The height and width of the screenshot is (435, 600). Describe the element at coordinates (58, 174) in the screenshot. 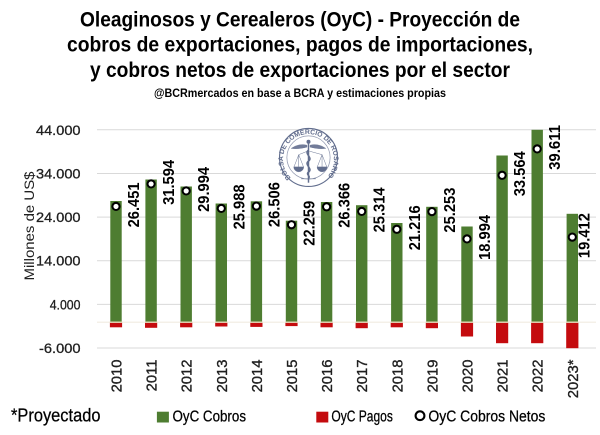

I see `svg-text: 34.000` at that location.